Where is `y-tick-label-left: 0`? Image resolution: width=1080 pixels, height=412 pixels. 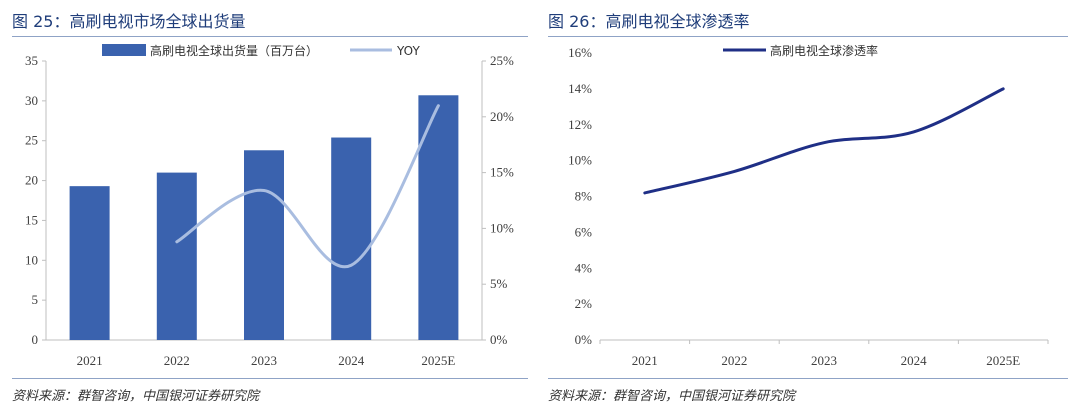
y-tick-label-left: 0 is located at coordinates (35, 339).